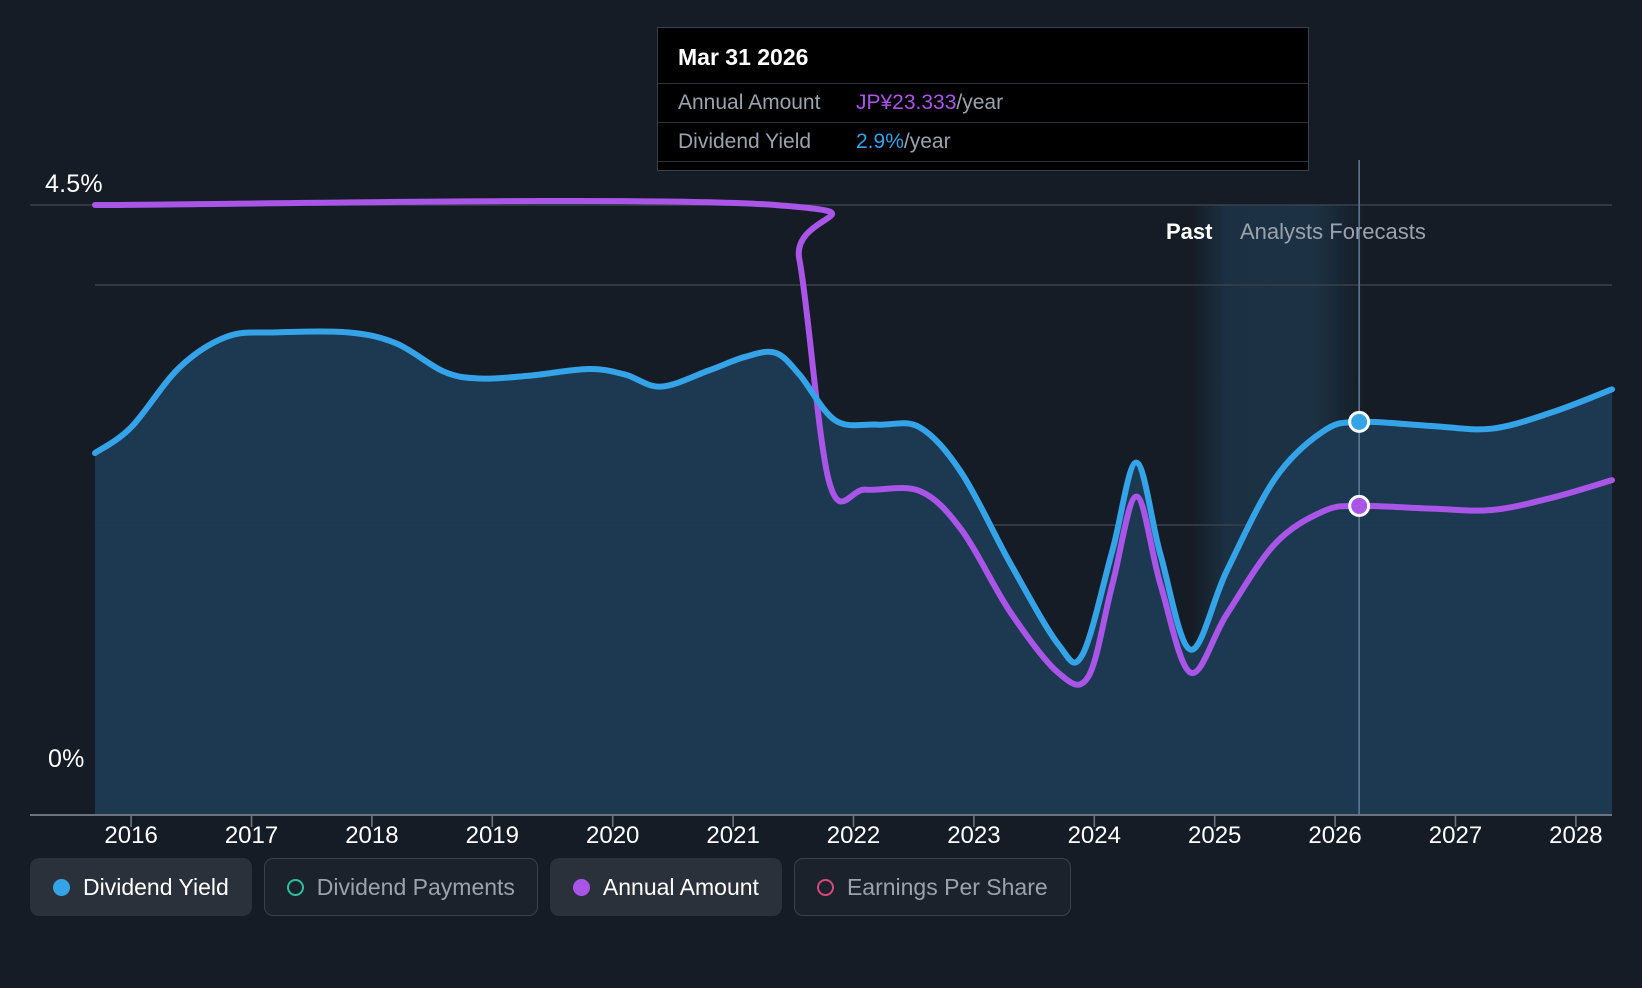 The width and height of the screenshot is (1642, 988). Describe the element at coordinates (66, 759) in the screenshot. I see `y-axis-label-bottom: 0%` at that location.